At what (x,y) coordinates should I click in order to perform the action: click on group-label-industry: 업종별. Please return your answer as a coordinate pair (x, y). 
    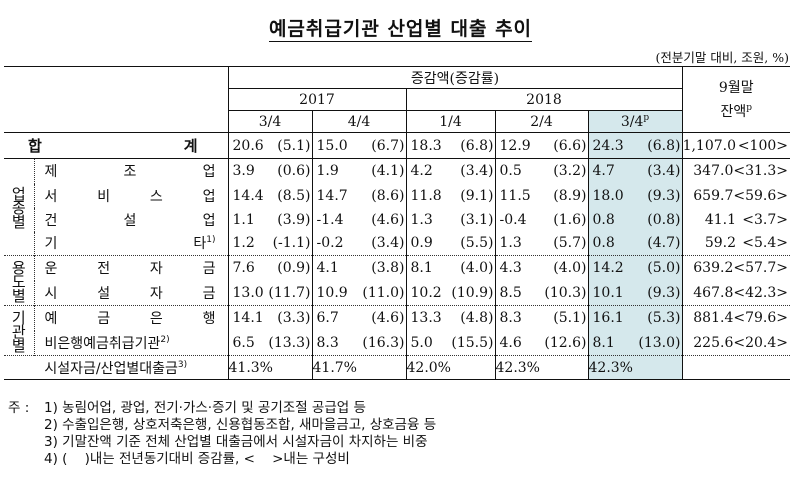
    Looking at the image, I should click on (19, 207).